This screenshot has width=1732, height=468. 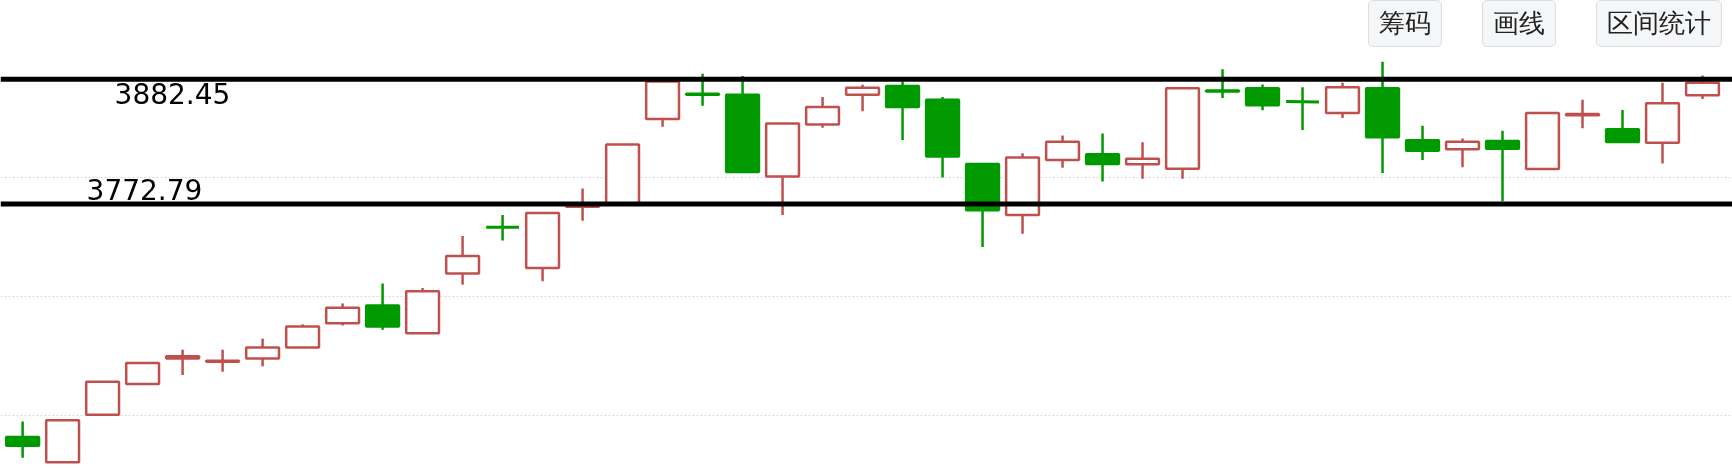 What do you see at coordinates (1659, 24) in the screenshot?
I see `text: 区间统计` at bounding box center [1659, 24].